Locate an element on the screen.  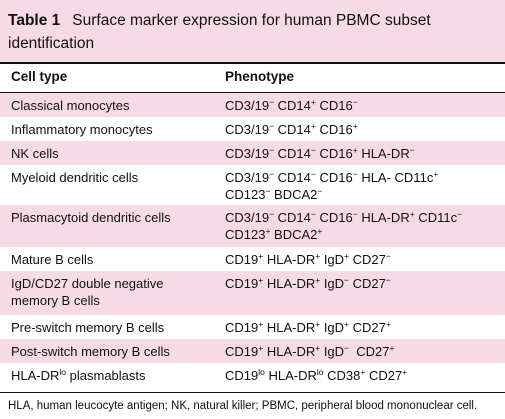
phenotype: CD3/19− CD14− CD16+ HLA-DR− is located at coordinates (361, 153).